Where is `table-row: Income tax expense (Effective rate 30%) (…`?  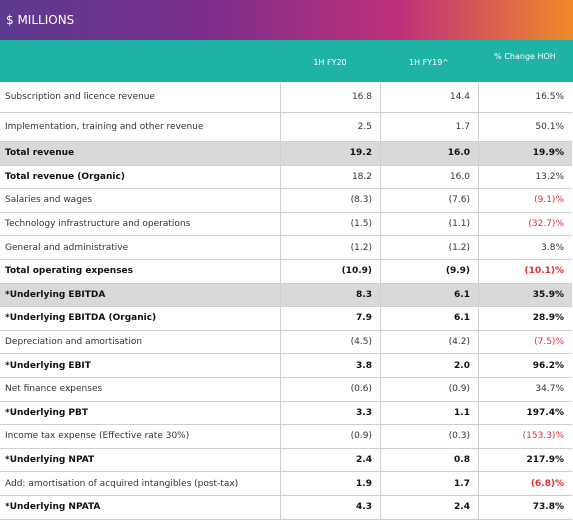
table-row: Income tax expense (Effective rate 30%) (… is located at coordinates (286, 437).